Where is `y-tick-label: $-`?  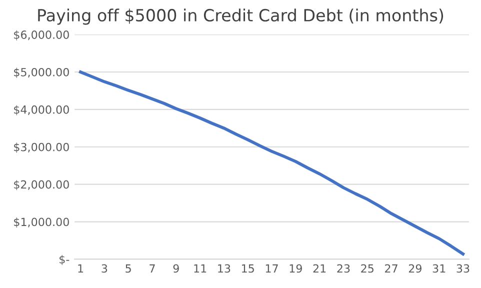 y-tick-label: $- is located at coordinates (65, 260).